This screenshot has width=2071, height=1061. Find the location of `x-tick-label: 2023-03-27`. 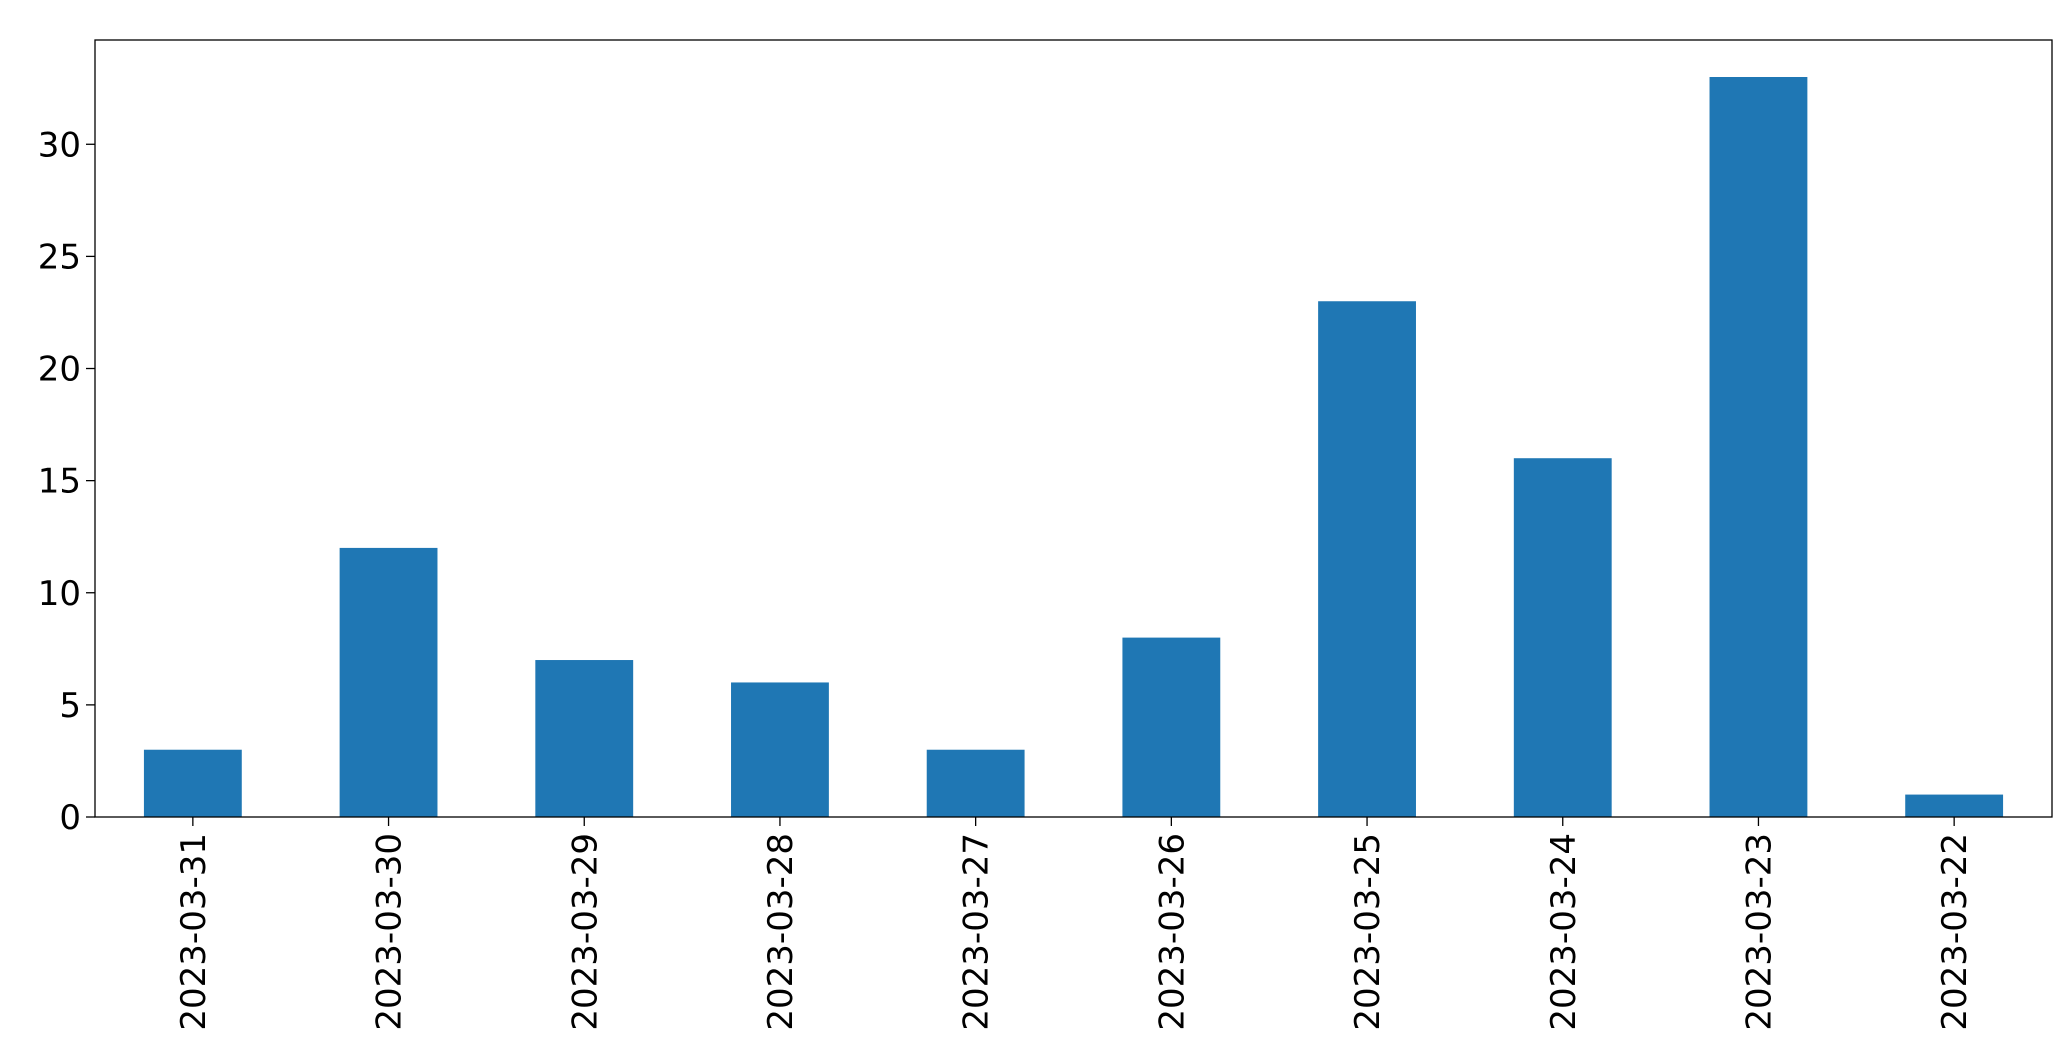

x-tick-label: 2023-03-27 is located at coordinates (977, 932).